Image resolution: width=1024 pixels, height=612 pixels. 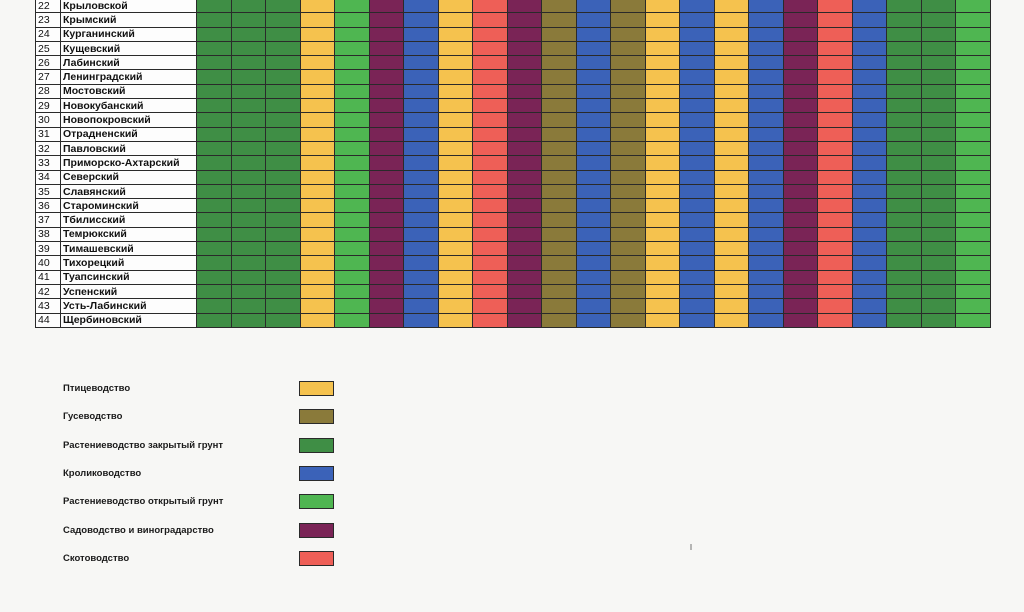 What do you see at coordinates (513, 263) in the screenshot?
I see `table-row: 40 Тихорецкий` at bounding box center [513, 263].